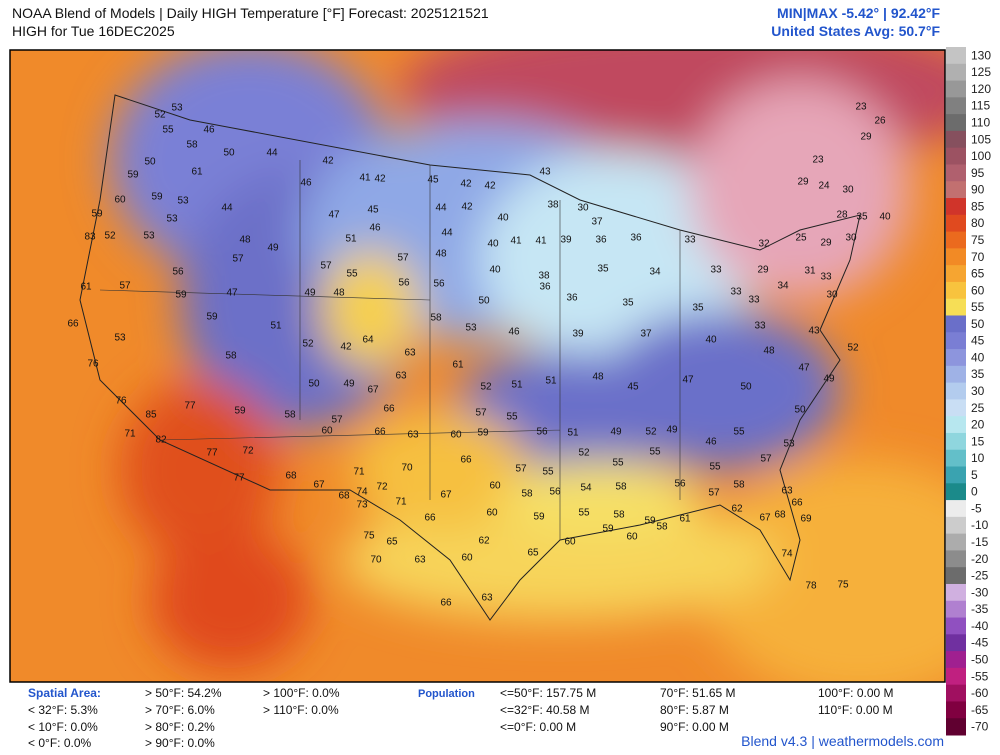 This screenshot has height=755, width=1000. What do you see at coordinates (130, 434) in the screenshot?
I see `temperature: 71` at bounding box center [130, 434].